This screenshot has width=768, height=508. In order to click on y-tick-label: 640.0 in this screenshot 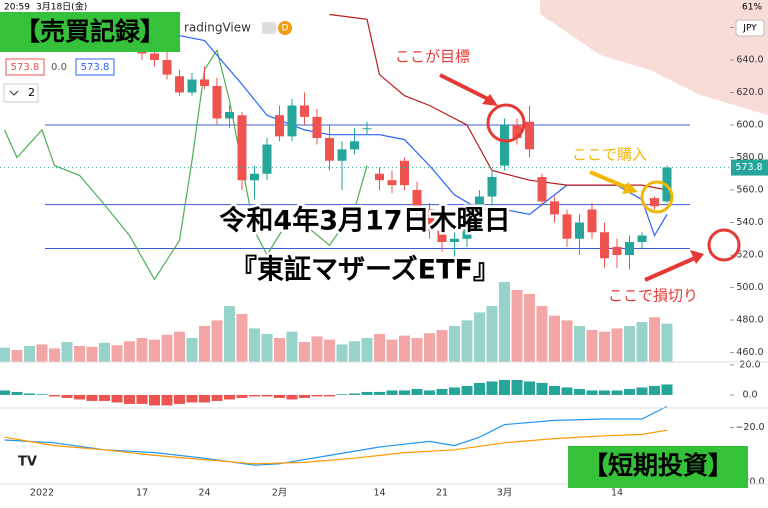, I will do `click(749, 59)`.